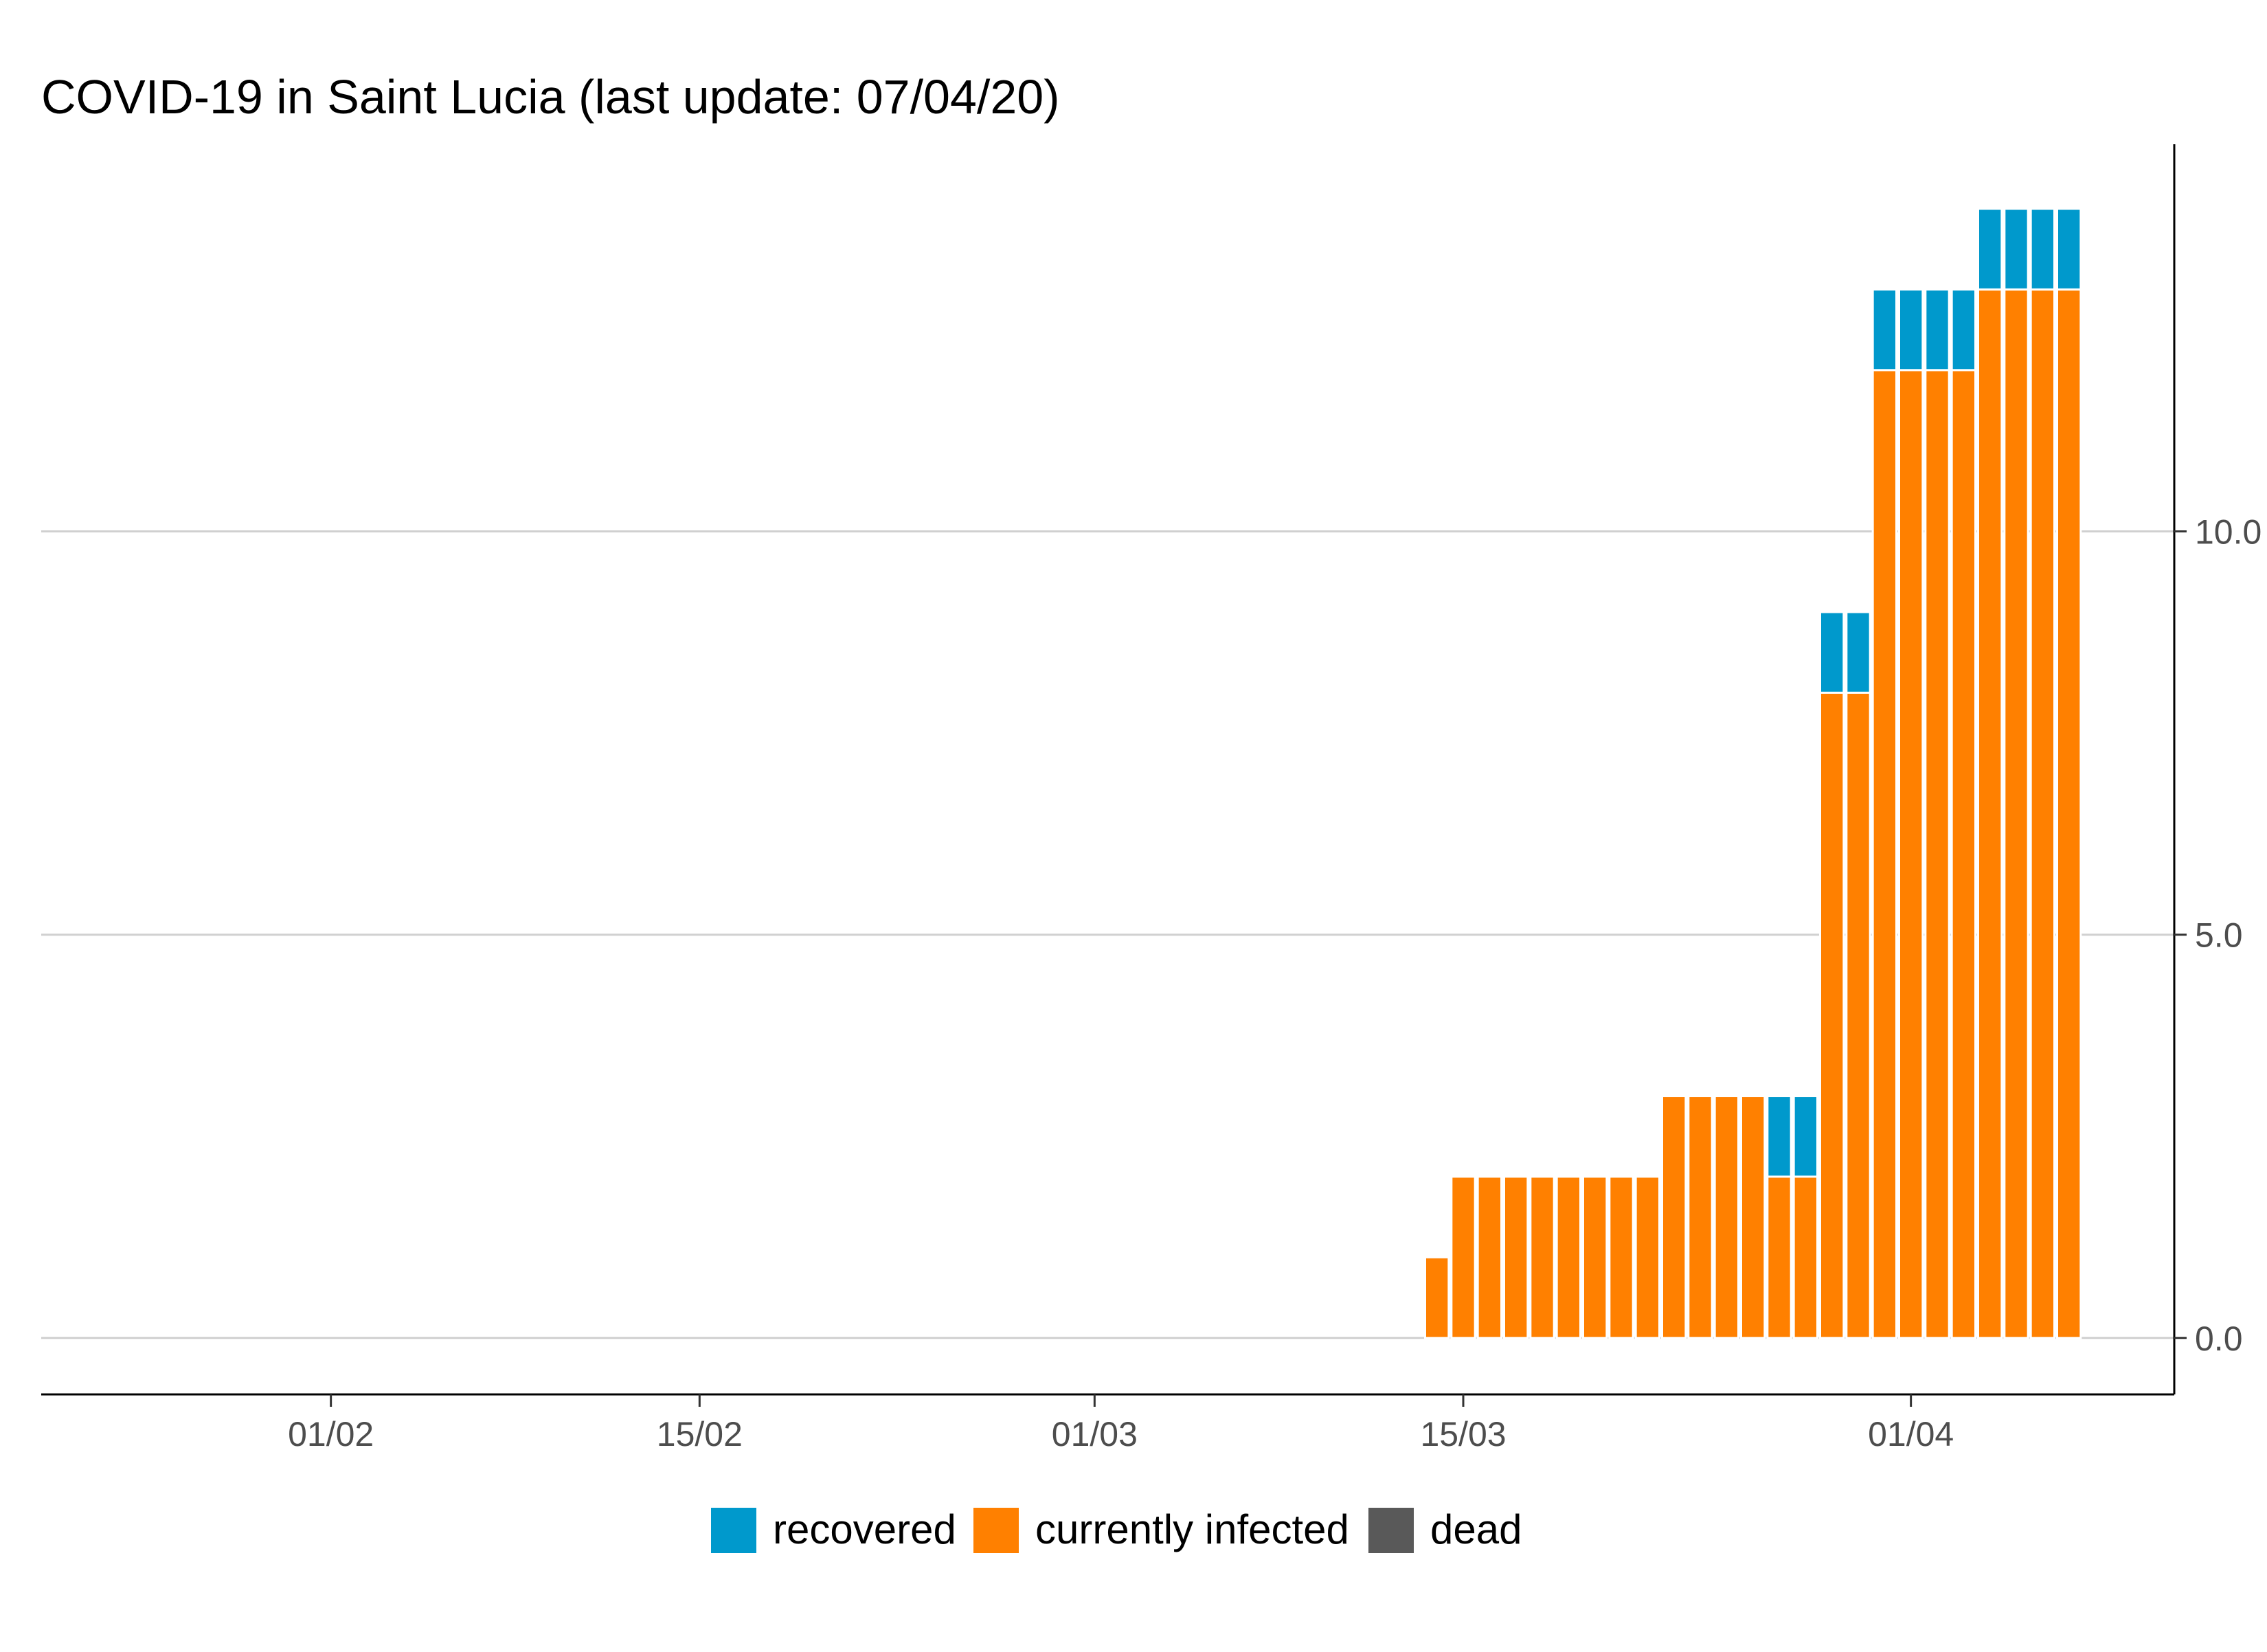 The image size is (2267, 1652). What do you see at coordinates (1476, 1529) in the screenshot?
I see `legend-label: dead` at bounding box center [1476, 1529].